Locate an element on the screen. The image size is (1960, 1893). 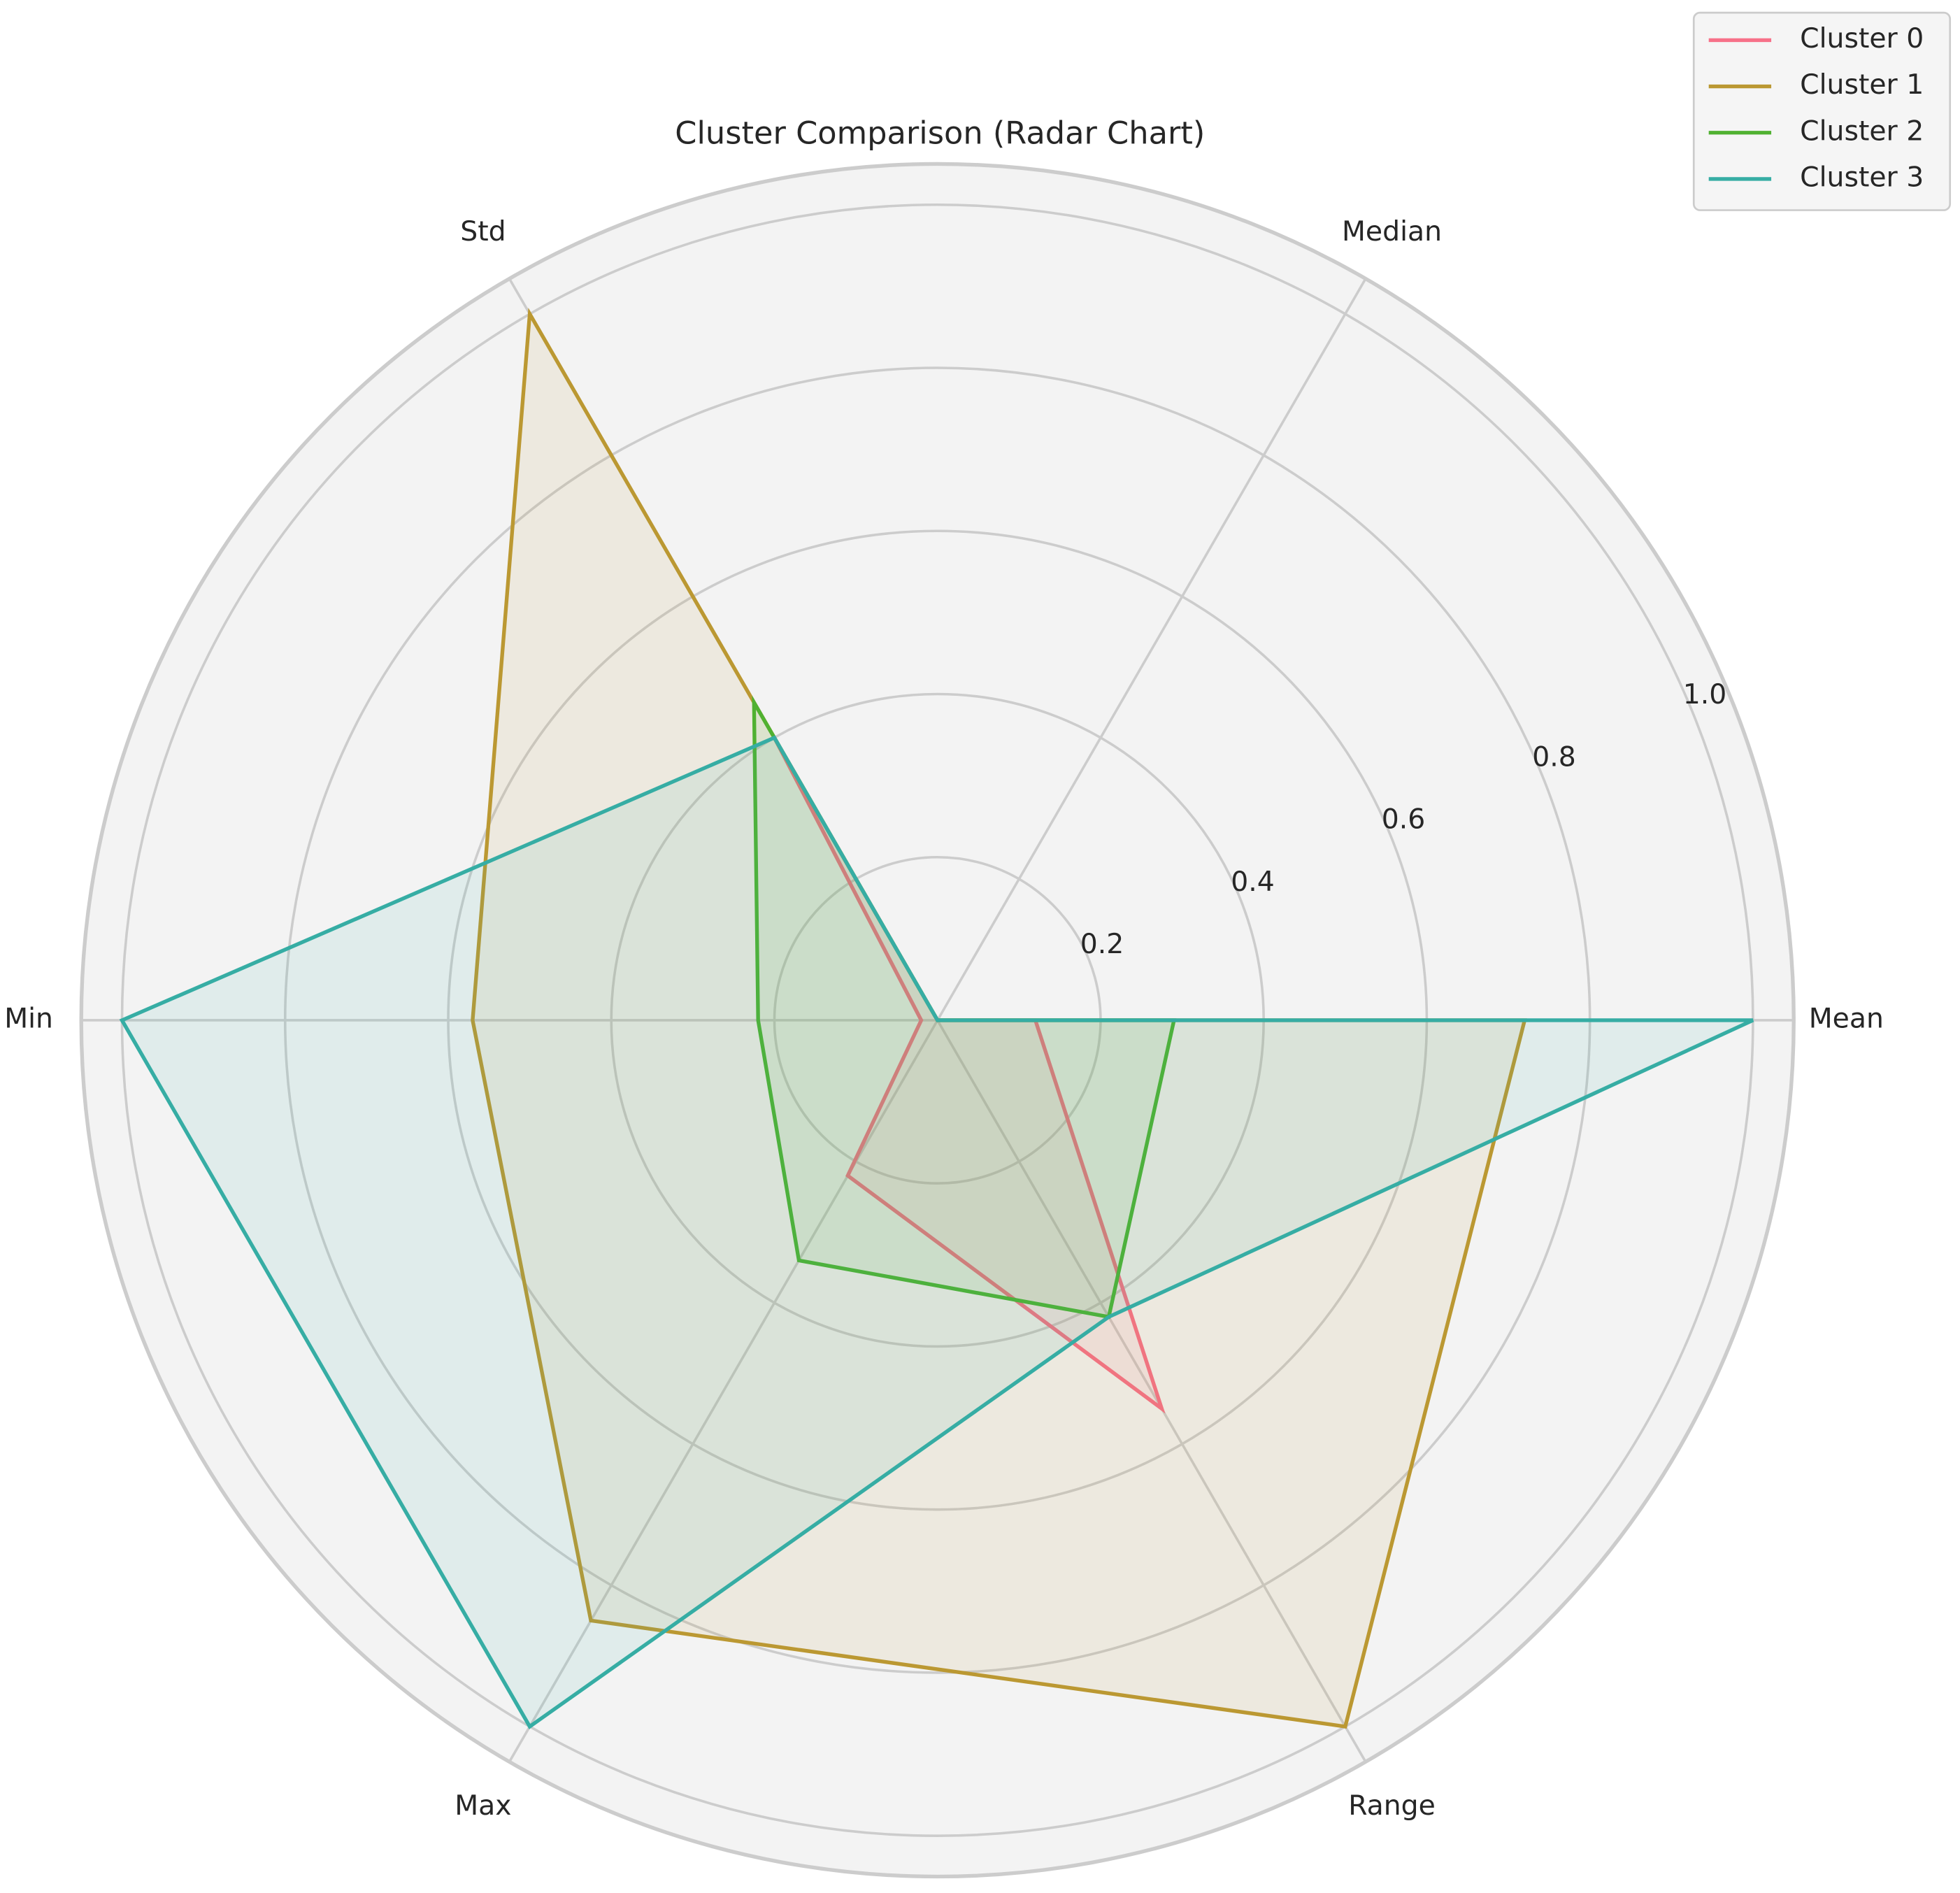
legend-label: Cluster 1 is located at coordinates (1862, 85).